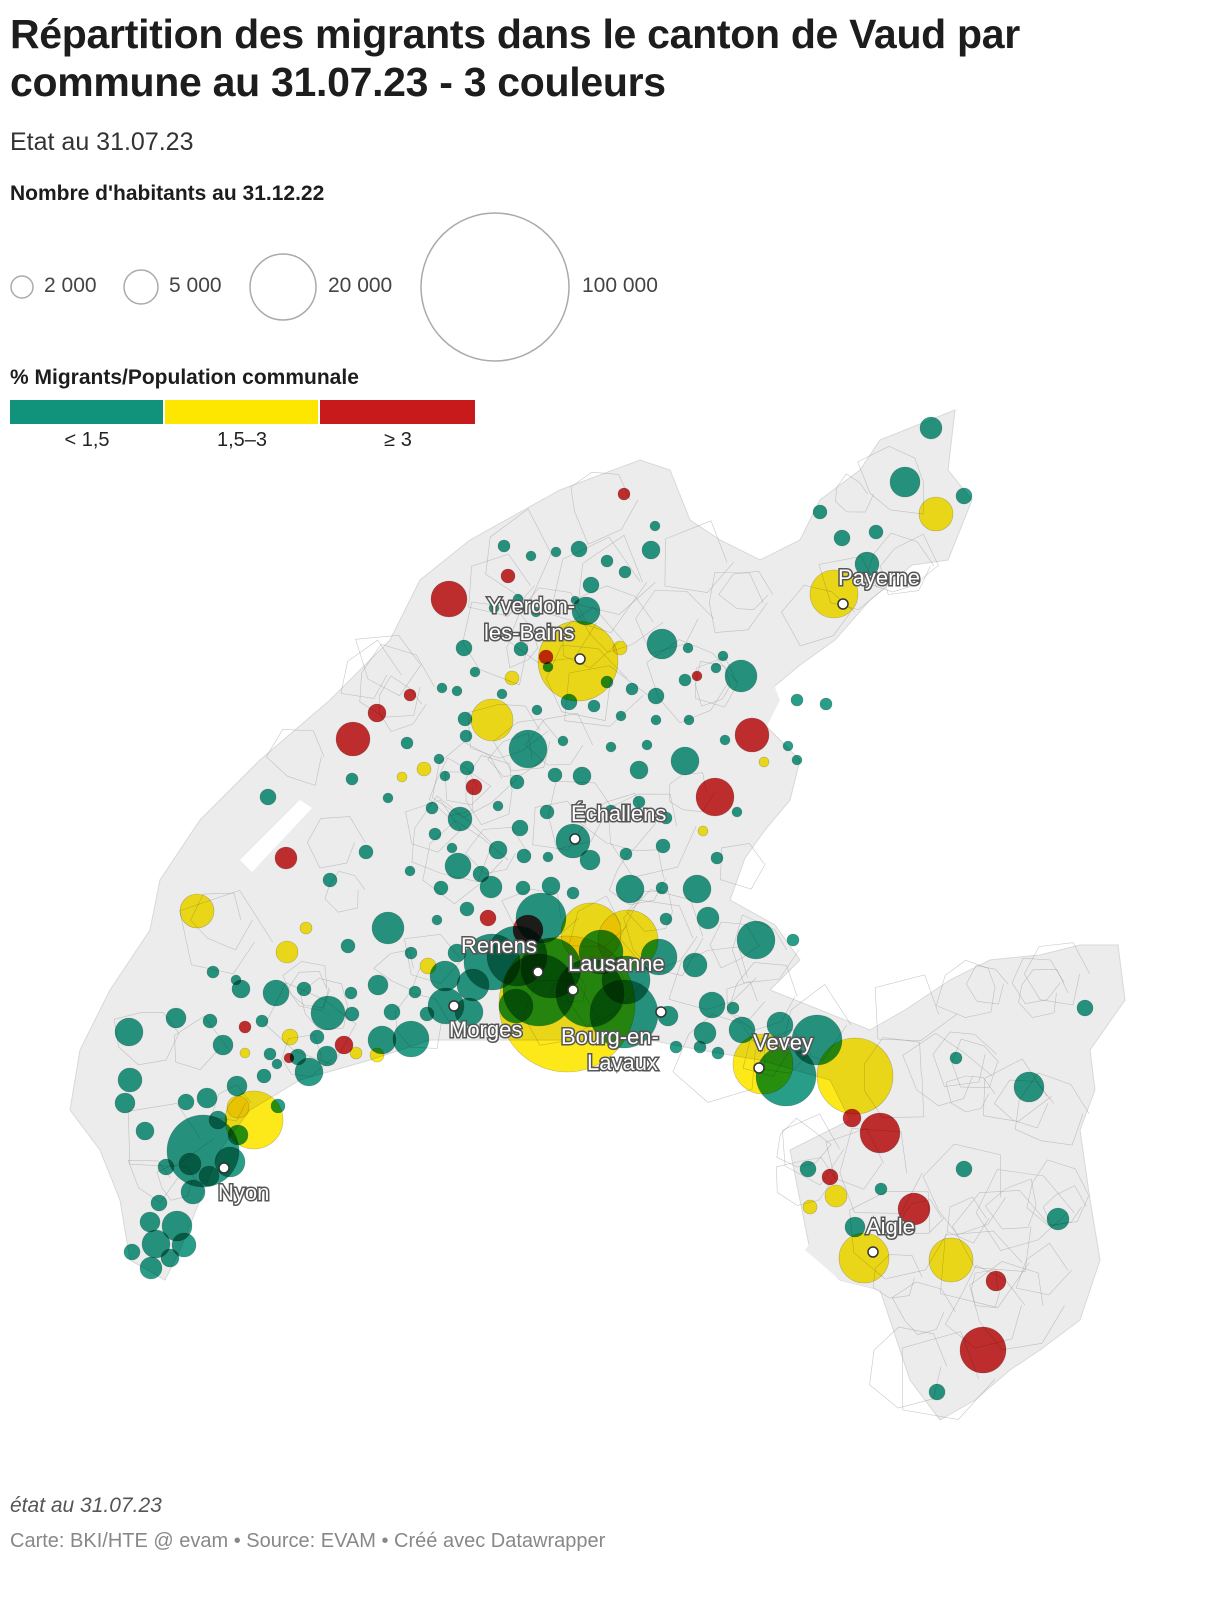 Image resolution: width=1220 pixels, height=1608 pixels. Describe the element at coordinates (86, 1505) in the screenshot. I see `footnote: état au 31.07.23` at that location.